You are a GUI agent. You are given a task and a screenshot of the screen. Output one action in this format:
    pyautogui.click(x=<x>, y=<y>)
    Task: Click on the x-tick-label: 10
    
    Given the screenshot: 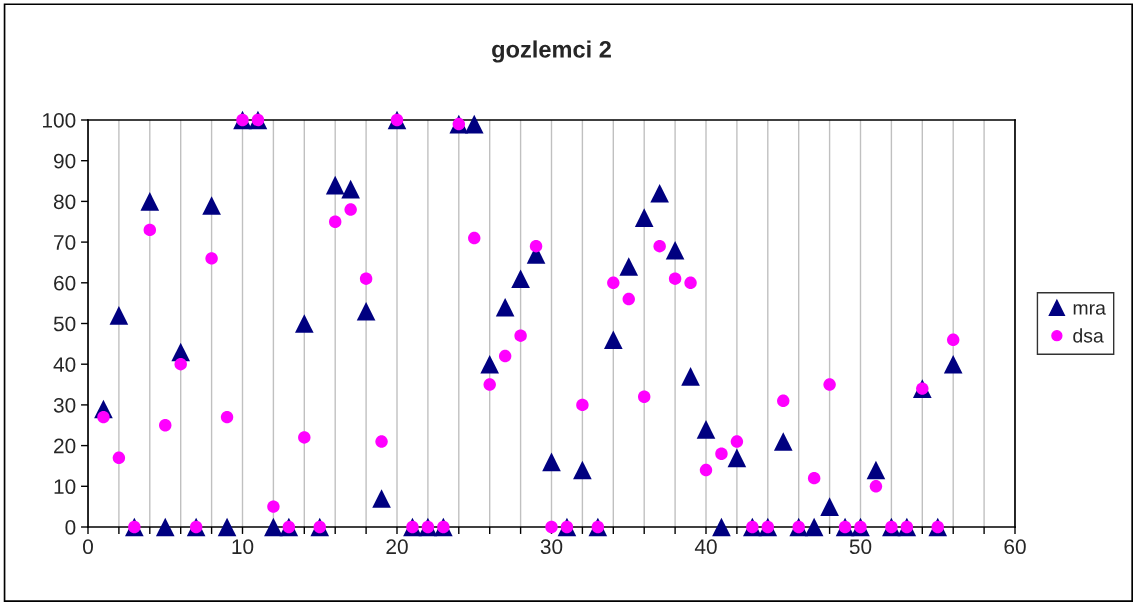 What is the action you would take?
    pyautogui.click(x=243, y=547)
    